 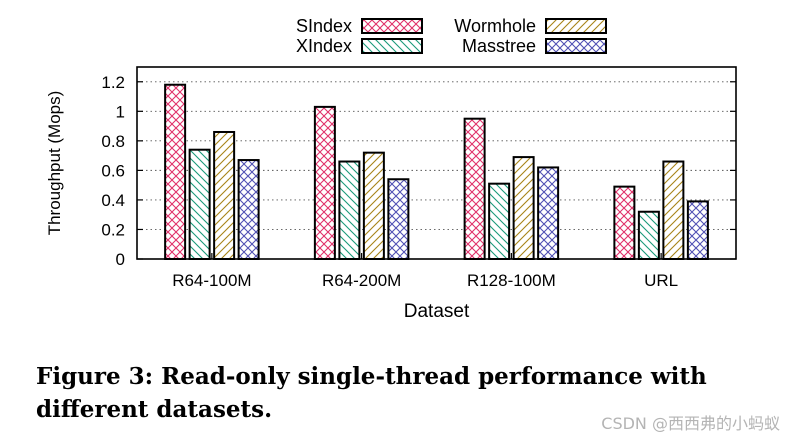 What do you see at coordinates (437, 311) in the screenshot?
I see `x-axis-title: Dataset` at bounding box center [437, 311].